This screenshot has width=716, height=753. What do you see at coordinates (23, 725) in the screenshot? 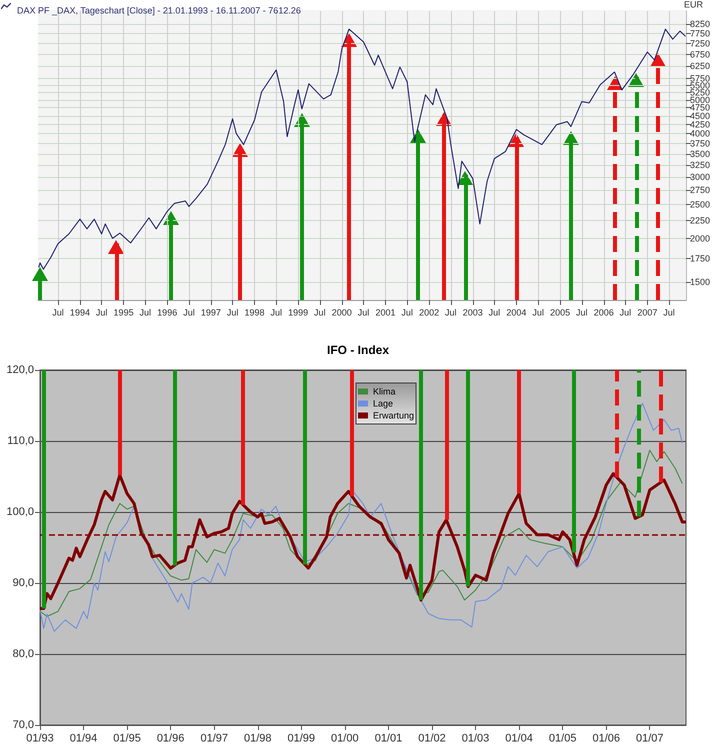
I see `y-tick-label: 70,0` at bounding box center [23, 725].